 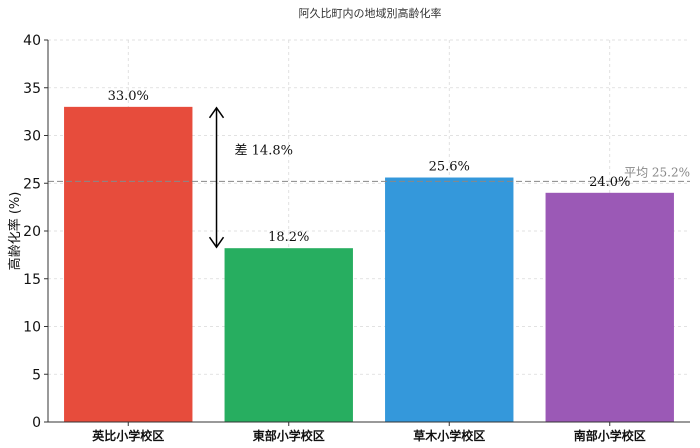 I want to click on y-tick-label: 20, so click(x=32, y=232).